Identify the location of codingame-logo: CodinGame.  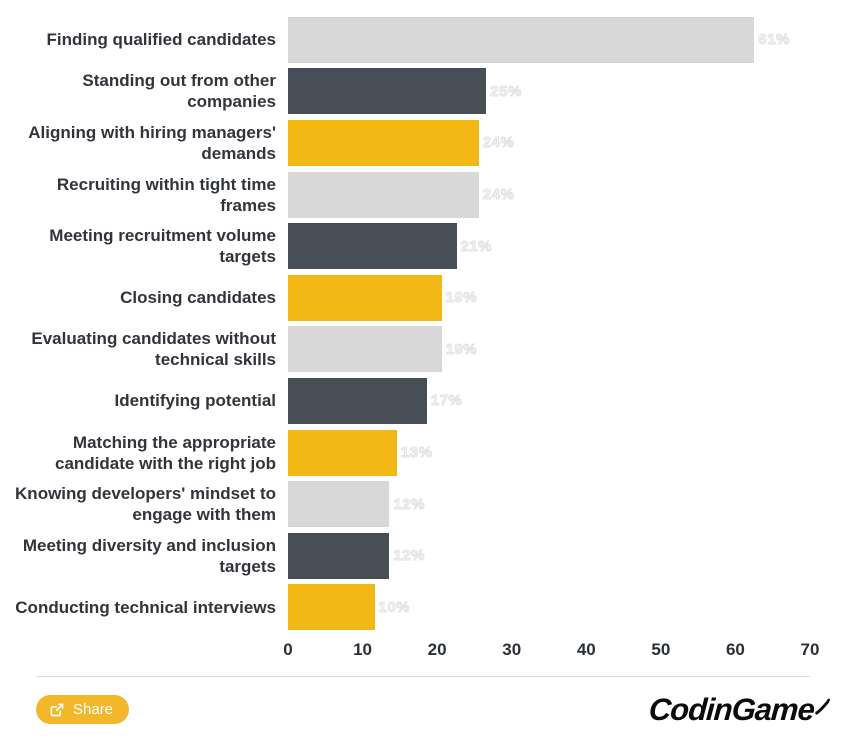
(739, 710).